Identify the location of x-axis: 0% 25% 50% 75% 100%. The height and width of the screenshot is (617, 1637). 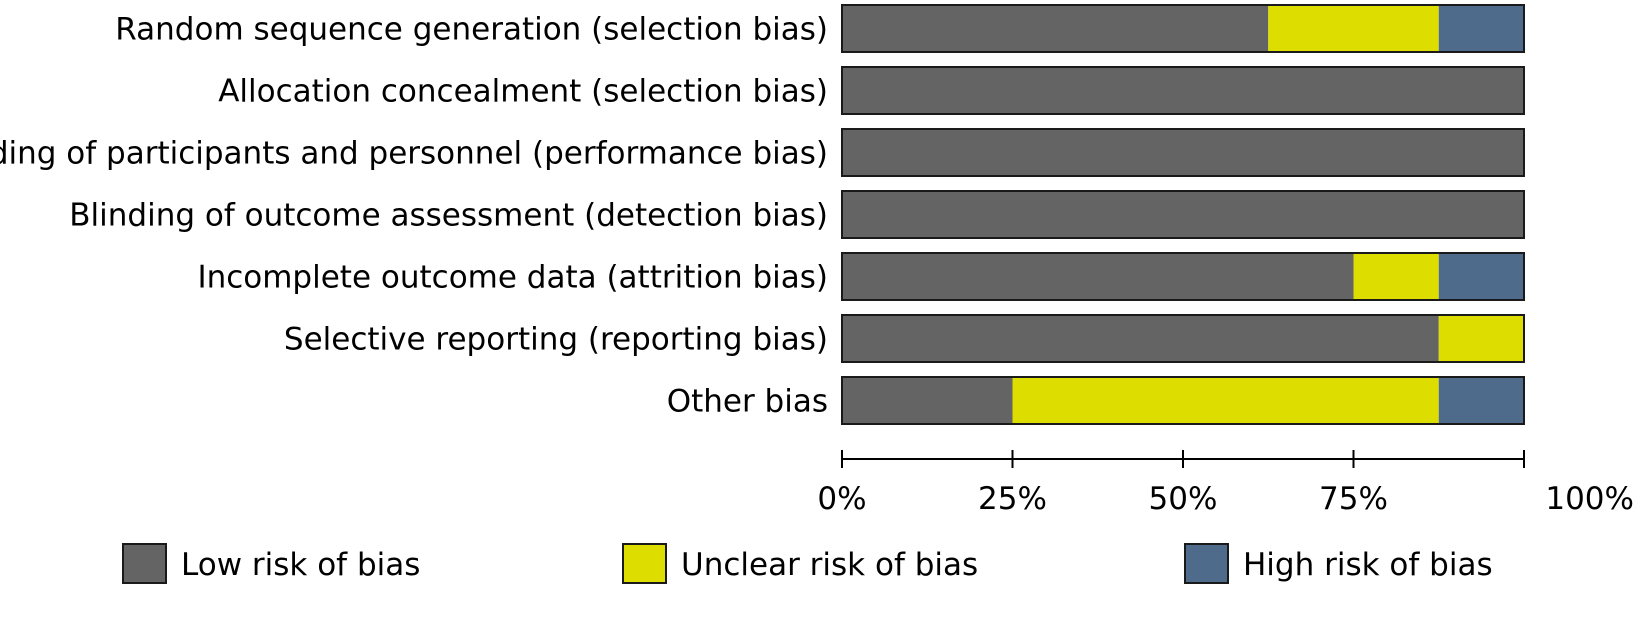
(1225, 483).